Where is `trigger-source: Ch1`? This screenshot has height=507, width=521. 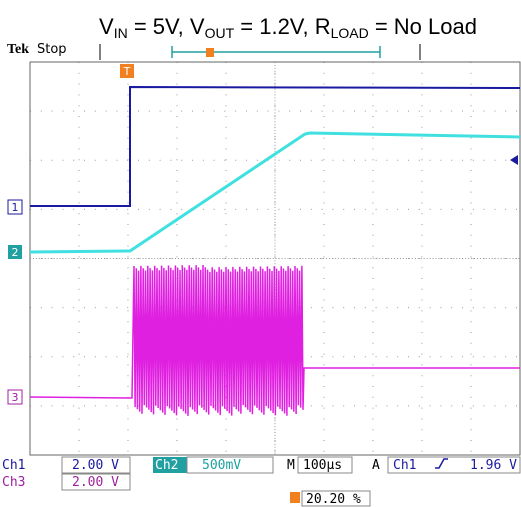 trigger-source: Ch1 is located at coordinates (404, 465).